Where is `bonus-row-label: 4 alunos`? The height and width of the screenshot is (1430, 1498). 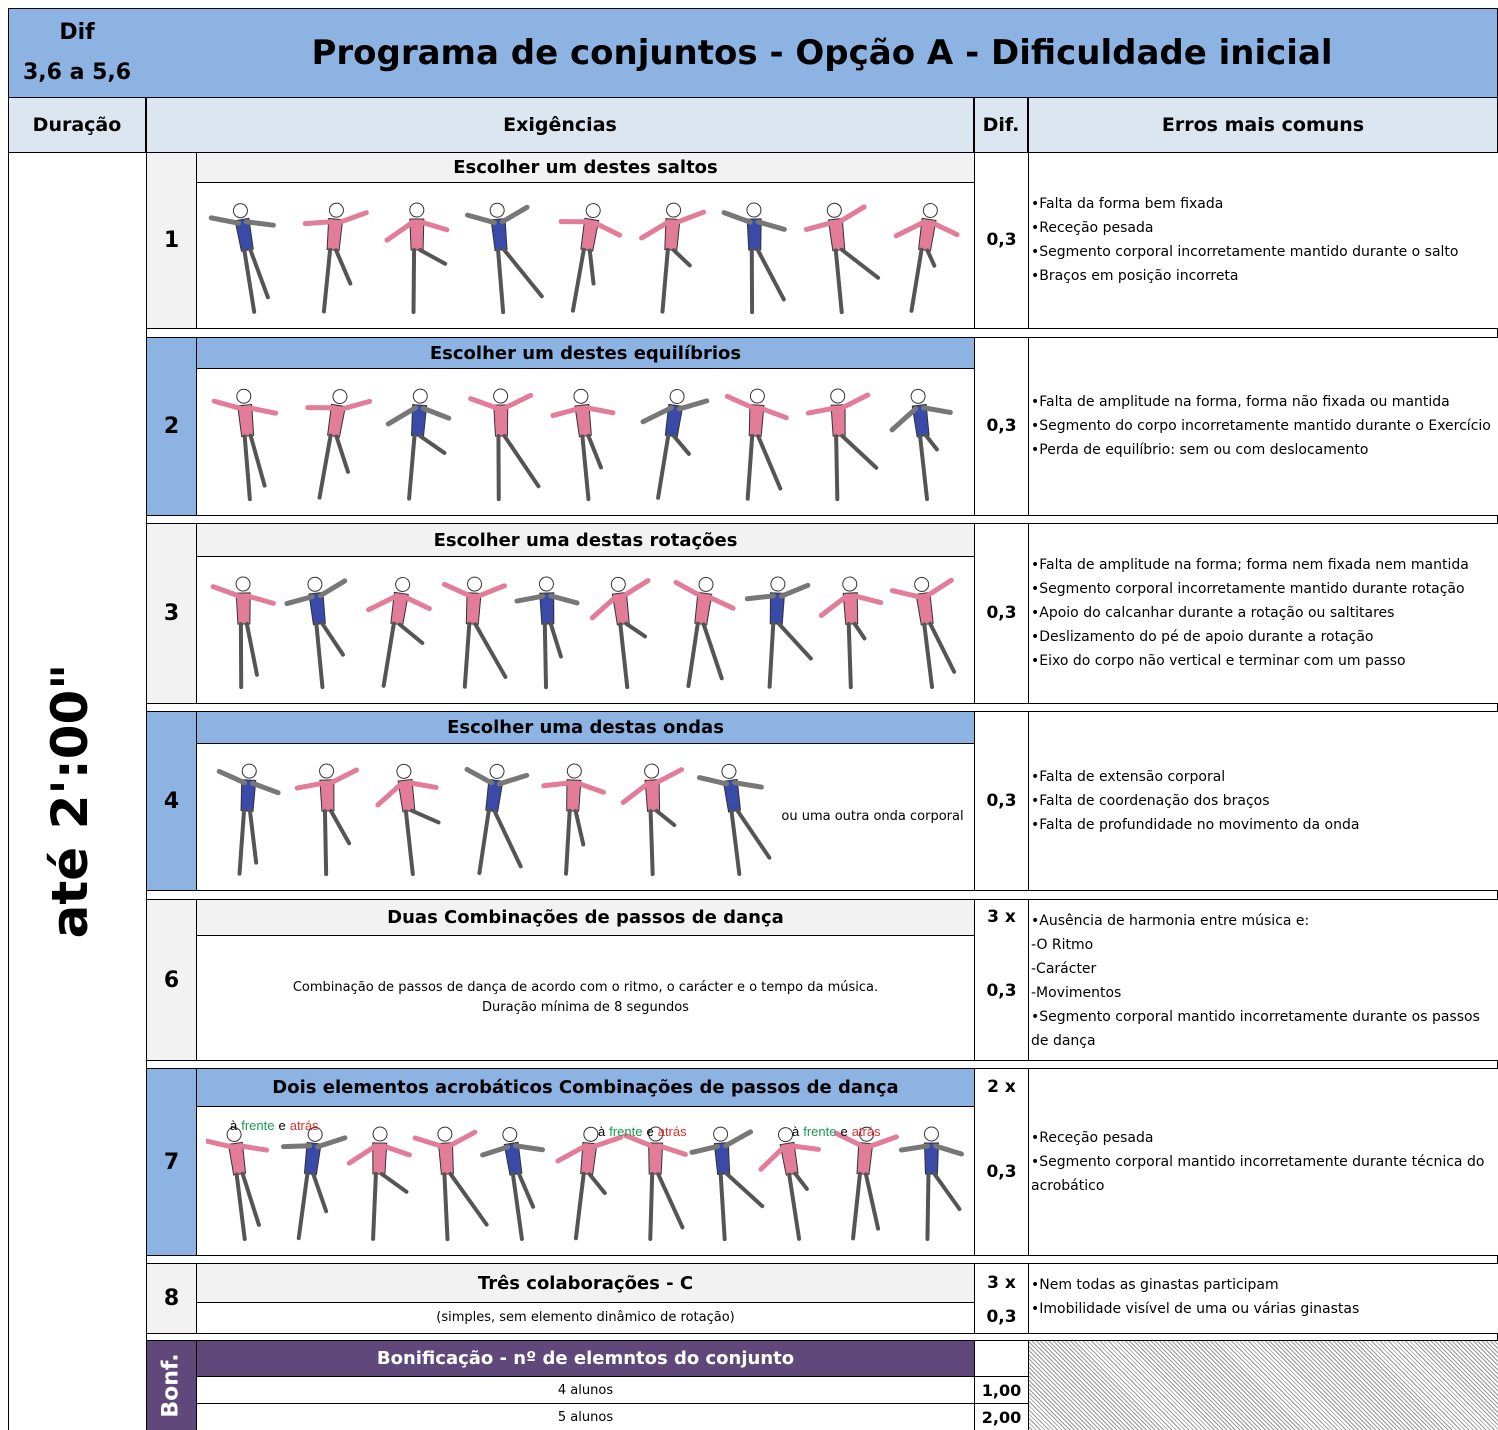
bonus-row-label: 4 alunos is located at coordinates (585, 1390).